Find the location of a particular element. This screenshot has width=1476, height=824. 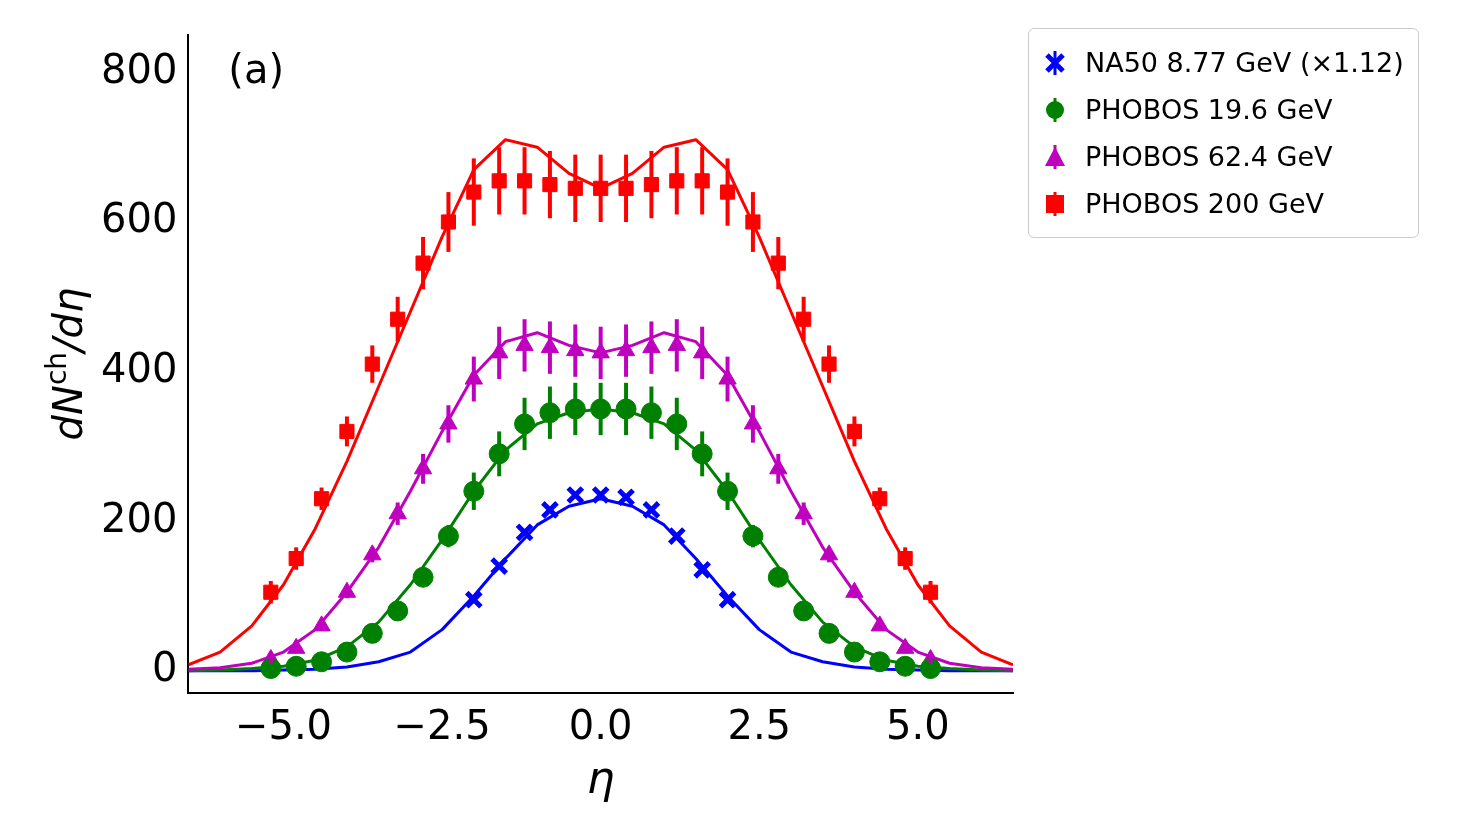

x-tick-label: 5.0 is located at coordinates (918, 724).